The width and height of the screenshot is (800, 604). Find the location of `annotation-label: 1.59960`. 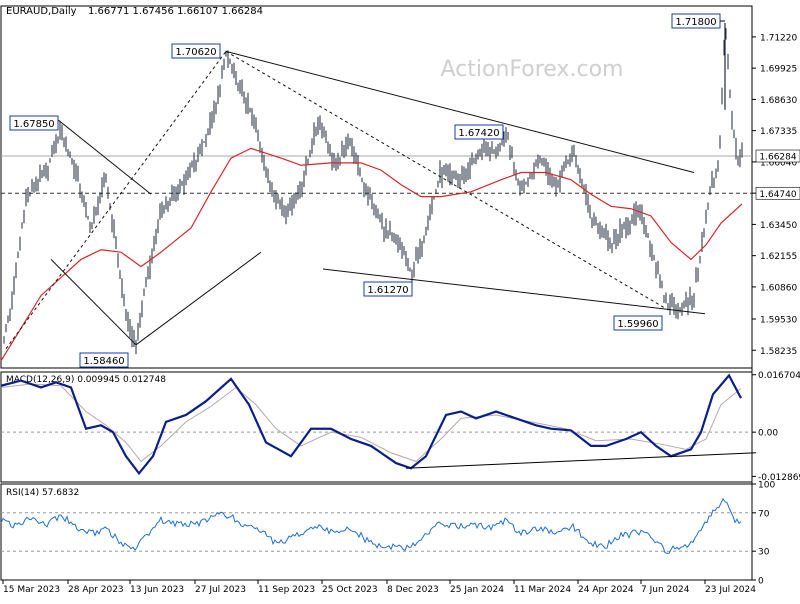

annotation-label: 1.59960 is located at coordinates (637, 324).